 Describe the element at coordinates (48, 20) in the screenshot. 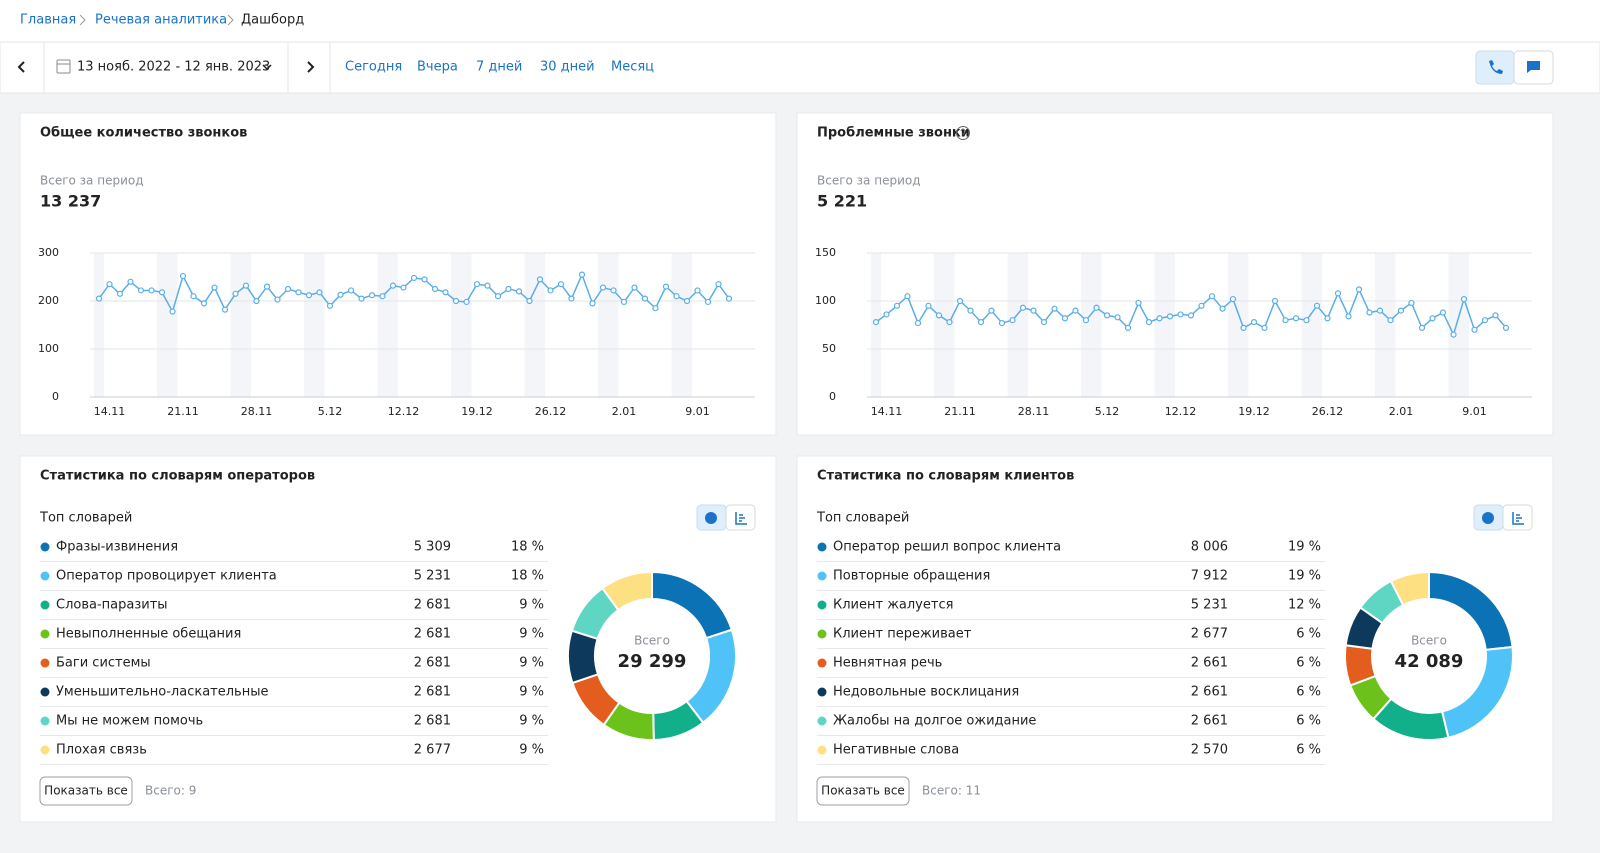

I see `breadcrumb-link: Главная` at that location.